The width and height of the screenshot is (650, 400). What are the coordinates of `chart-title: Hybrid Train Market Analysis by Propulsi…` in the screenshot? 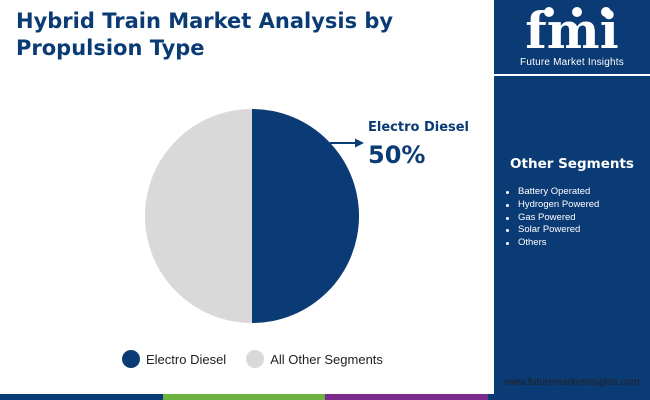 It's located at (205, 34).